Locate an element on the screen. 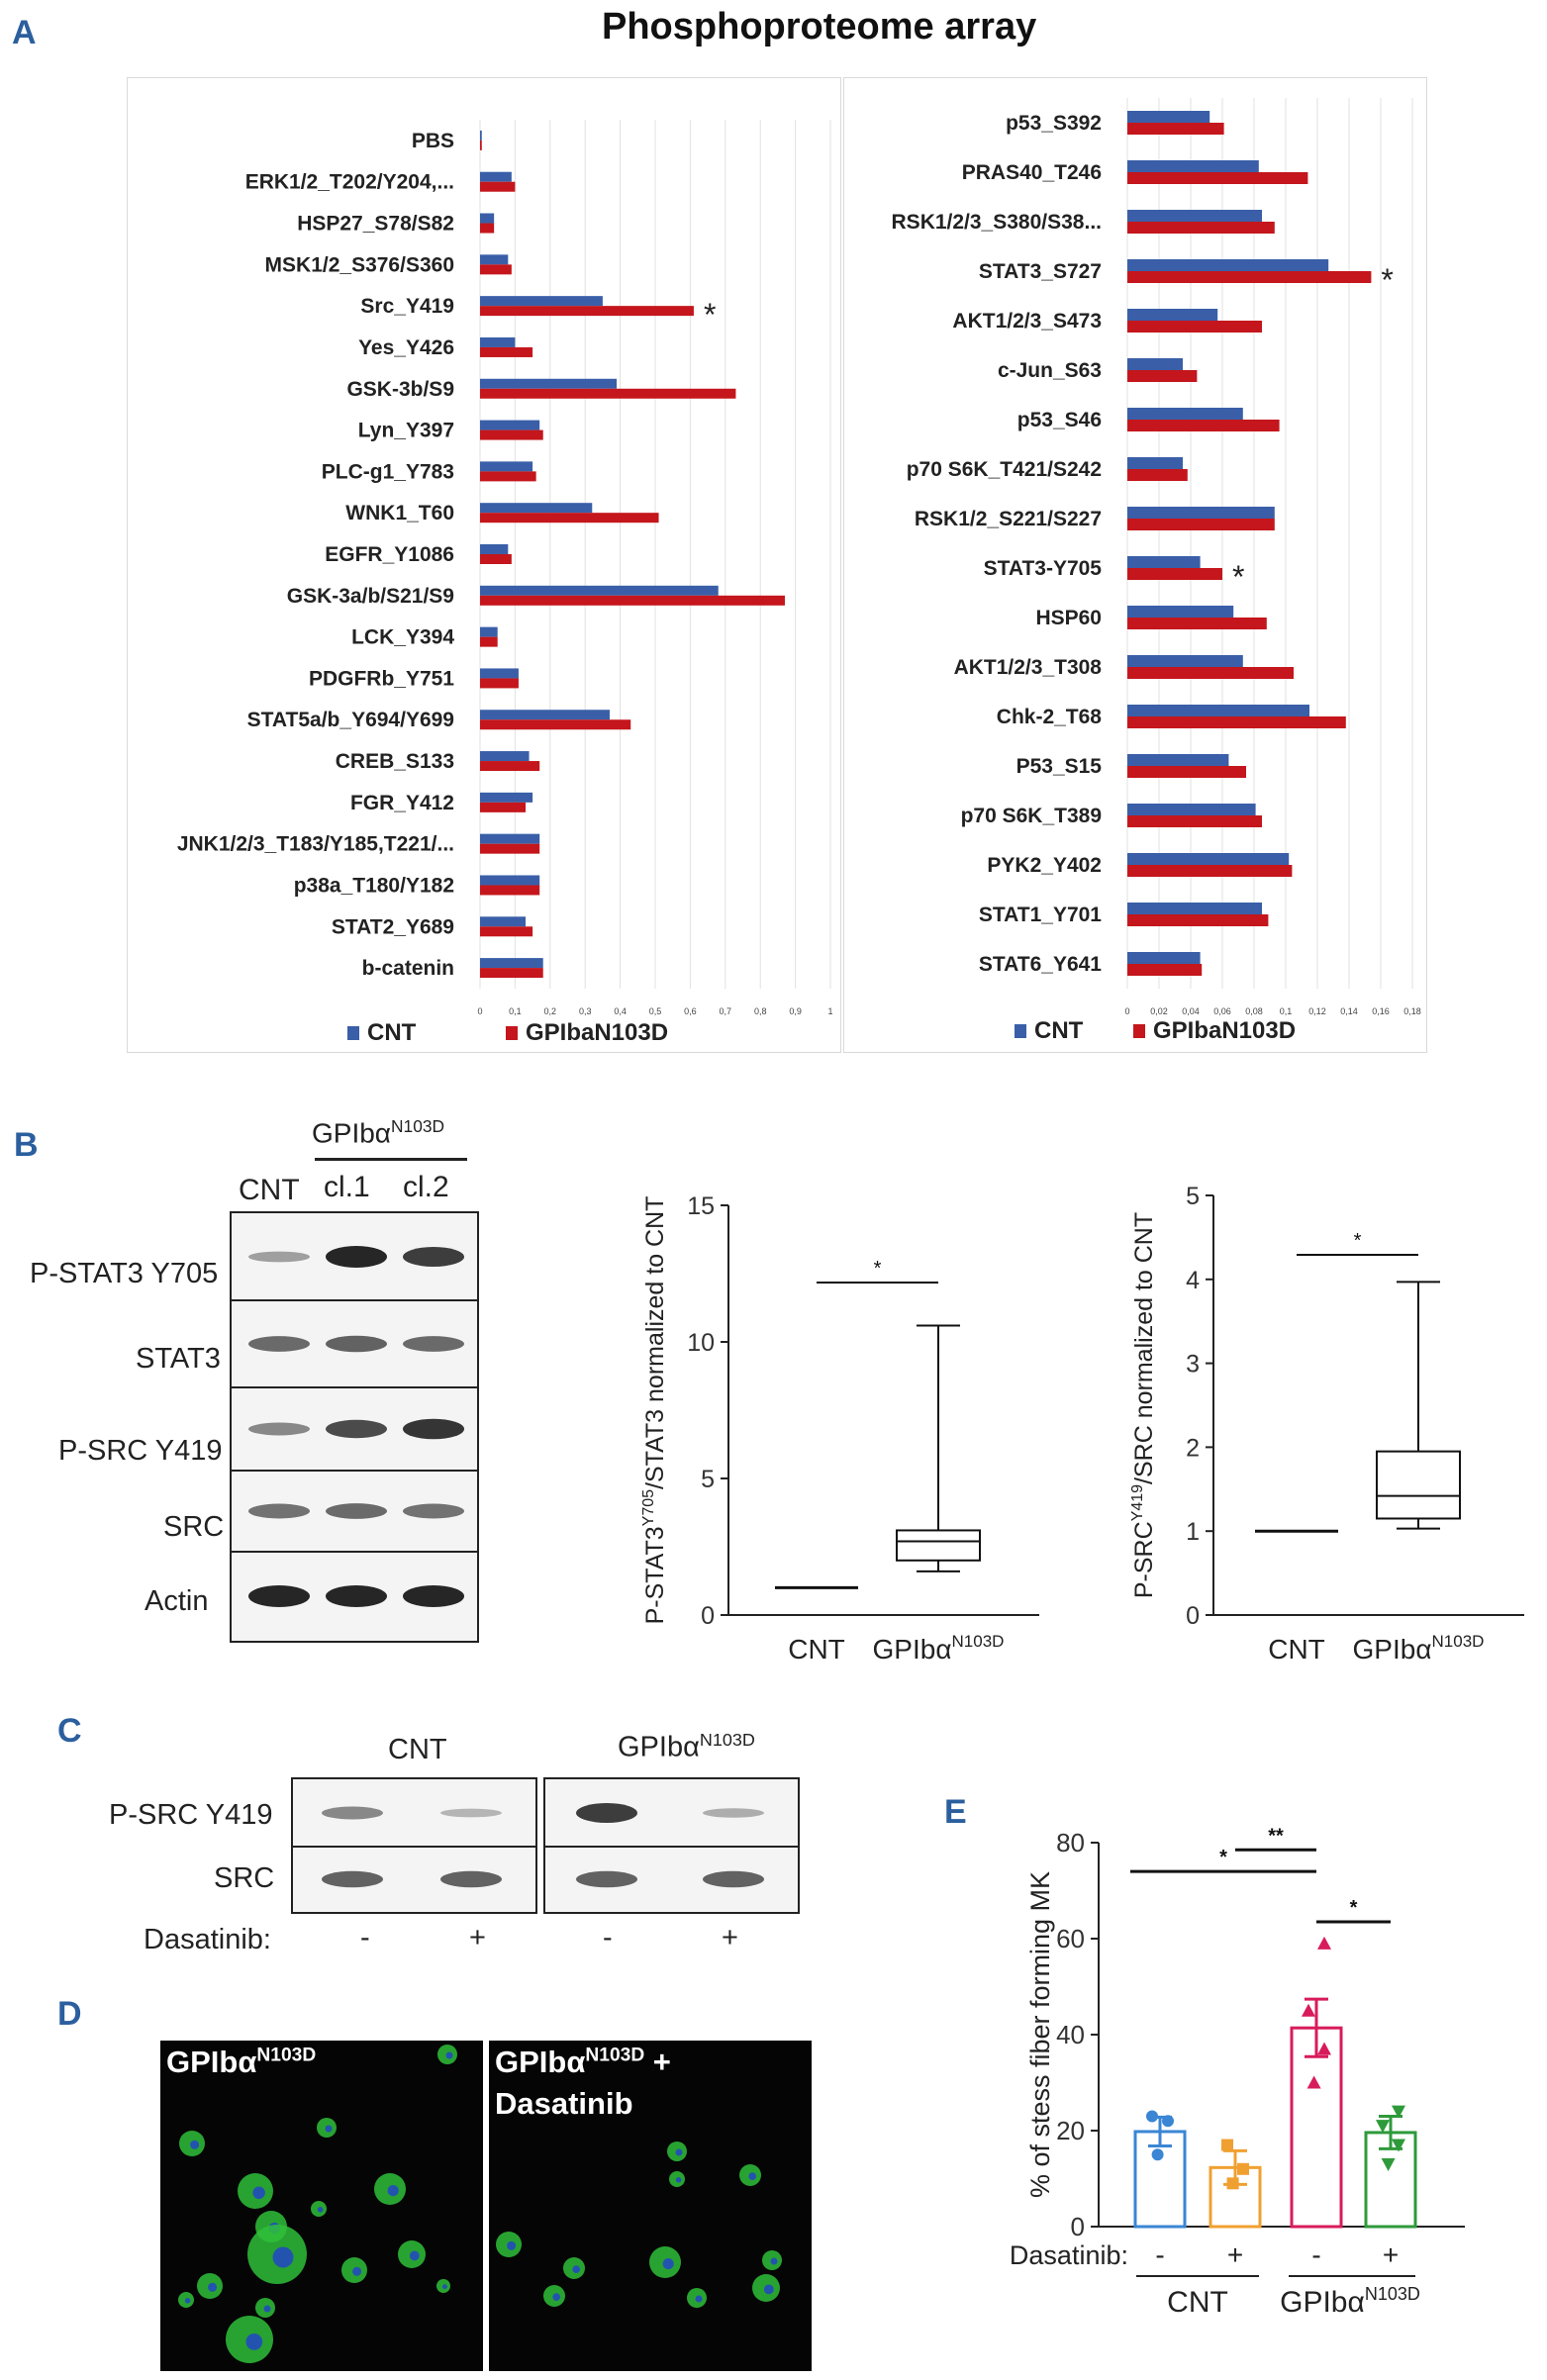 The height and width of the screenshot is (2380, 1547). a-category-label: FGR_Y412 is located at coordinates (402, 803).